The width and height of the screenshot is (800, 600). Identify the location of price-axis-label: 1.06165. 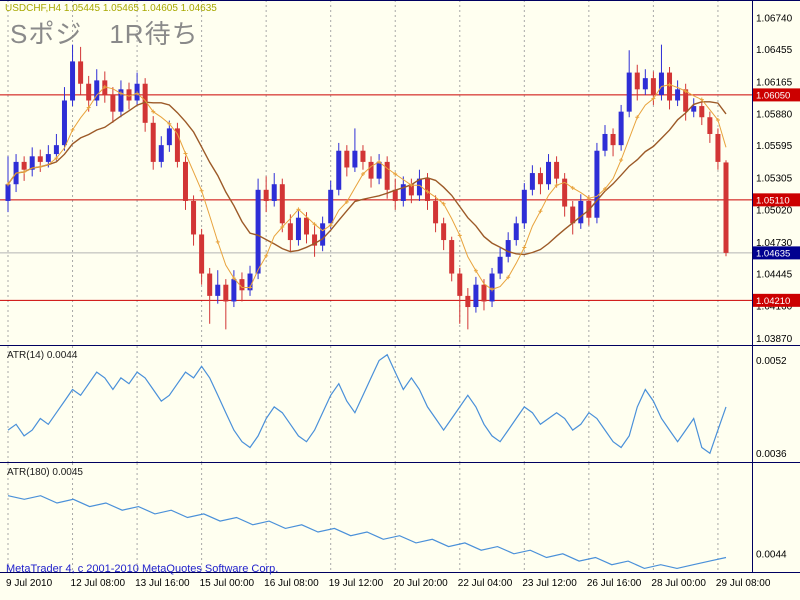
(774, 83).